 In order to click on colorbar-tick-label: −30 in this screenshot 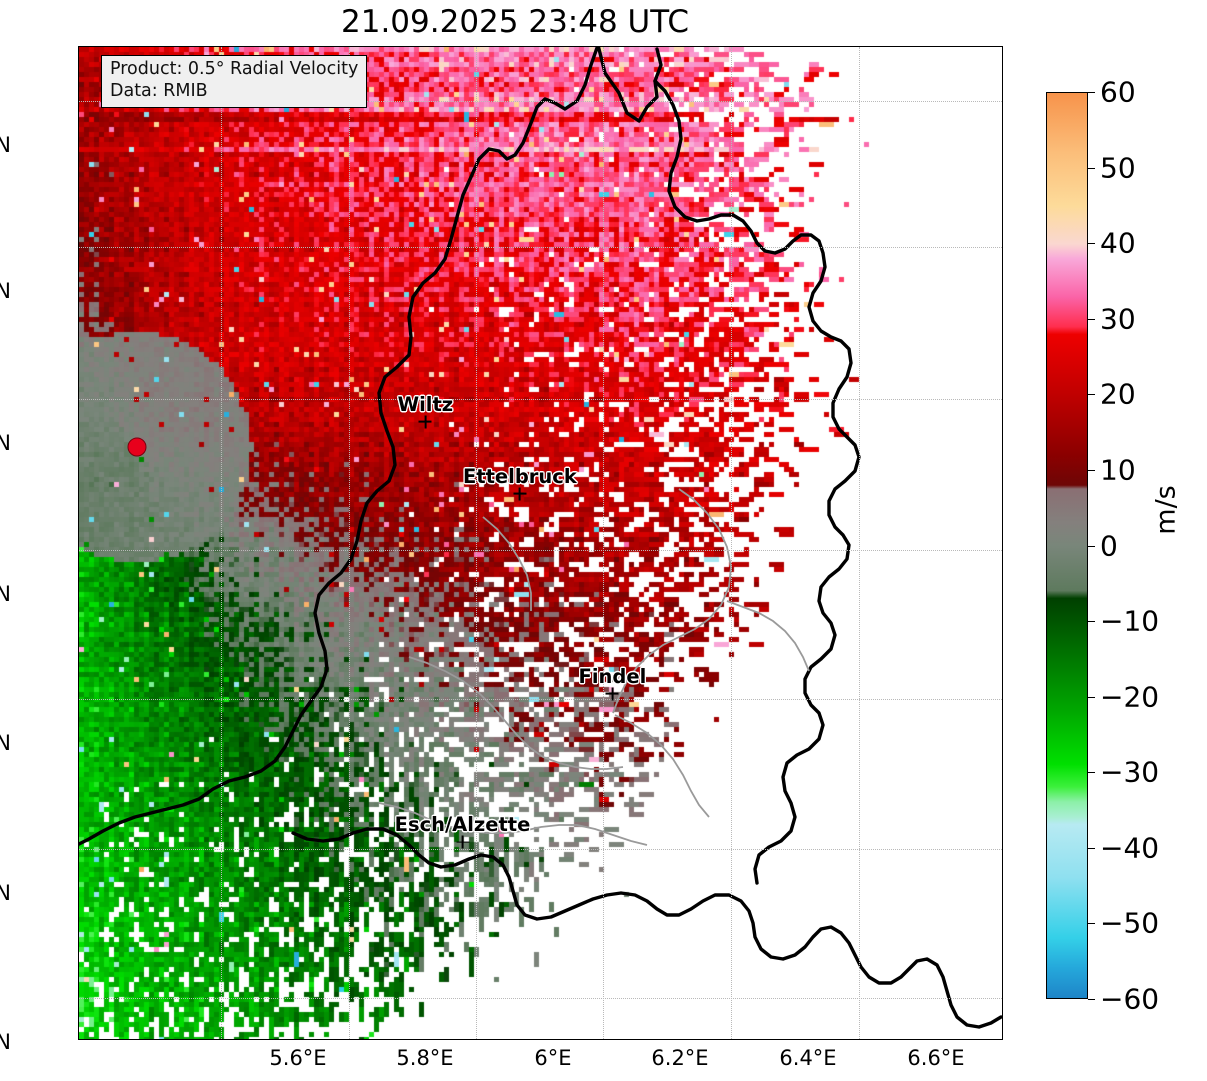, I will do `click(1130, 772)`.